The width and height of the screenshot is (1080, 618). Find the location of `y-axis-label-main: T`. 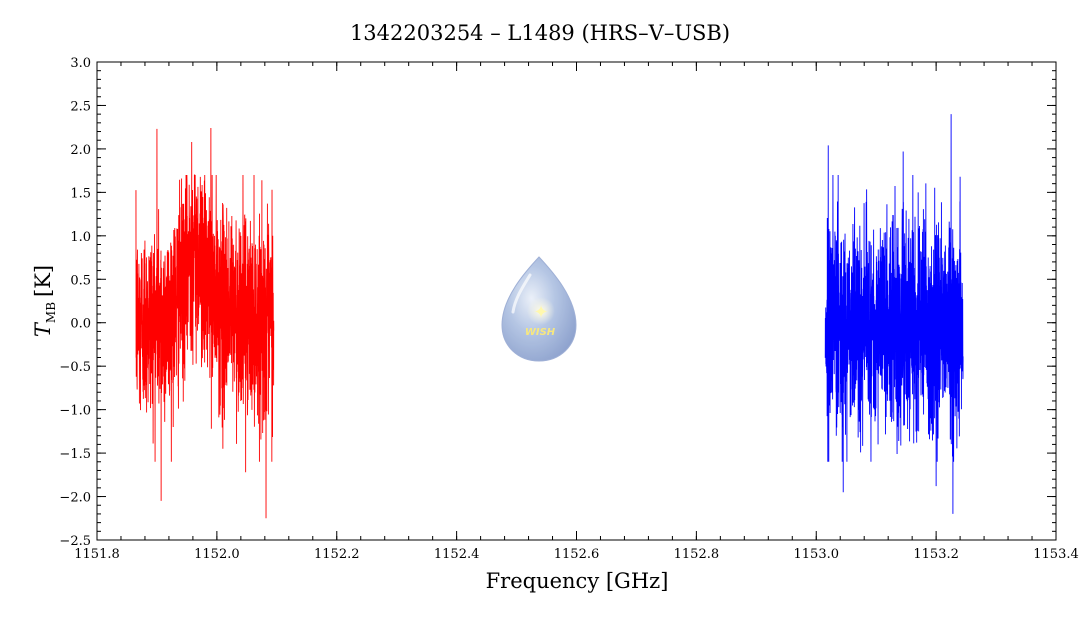

y-axis-label-main: T is located at coordinates (43, 329).